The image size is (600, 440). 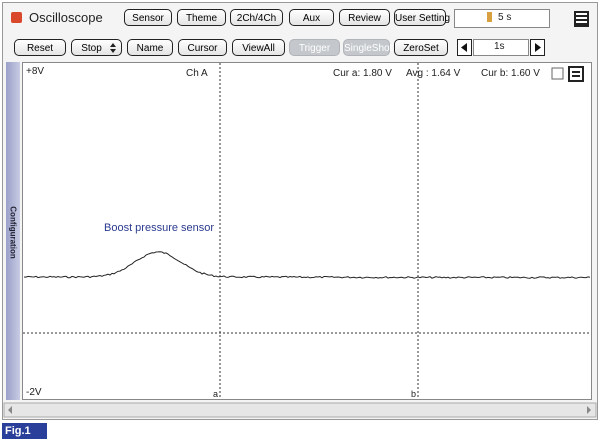 What do you see at coordinates (557, 73) in the screenshot?
I see `checkbox` at bounding box center [557, 73].